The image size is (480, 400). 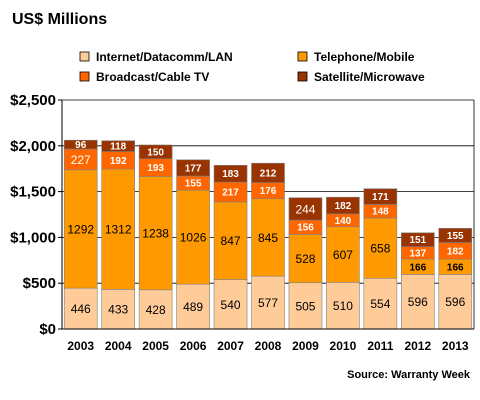 I want to click on data-label-2011-0: 554, so click(x=380, y=304).